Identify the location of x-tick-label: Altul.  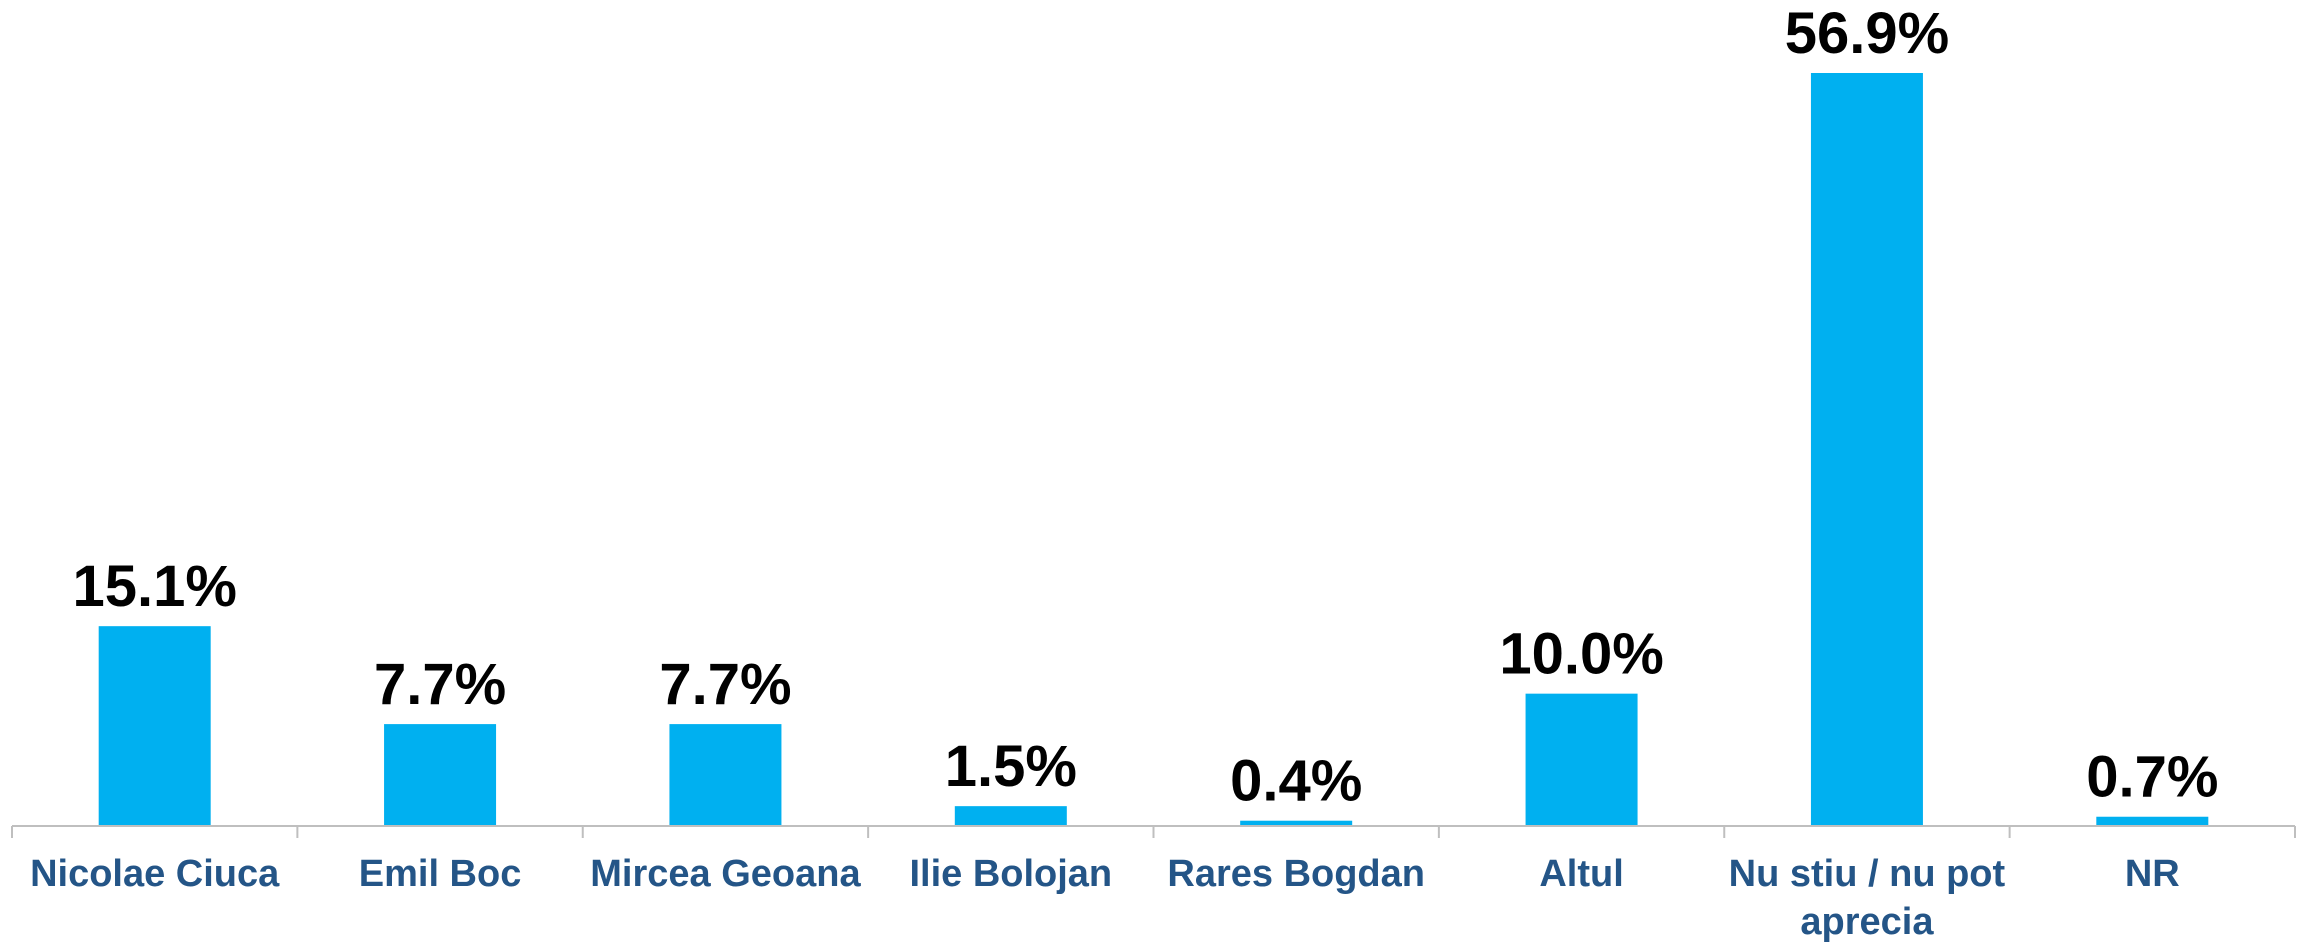
(1581, 874).